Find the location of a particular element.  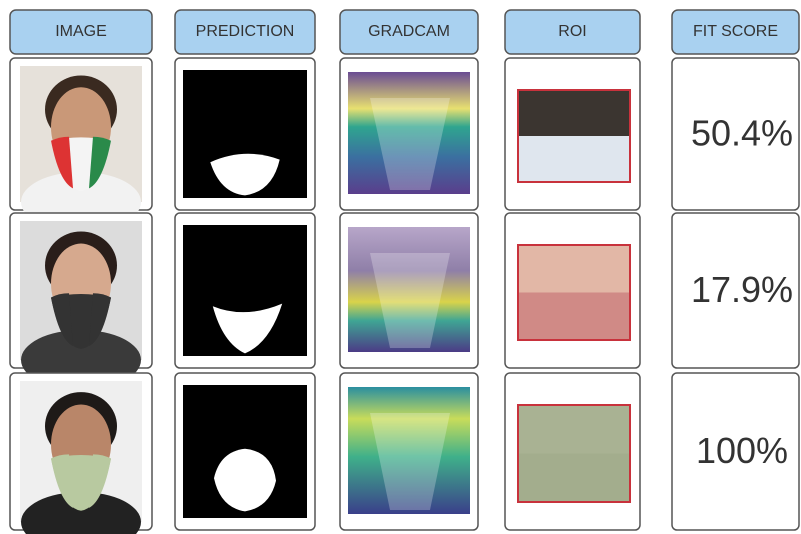

fit-score: 100% is located at coordinates (742, 450).